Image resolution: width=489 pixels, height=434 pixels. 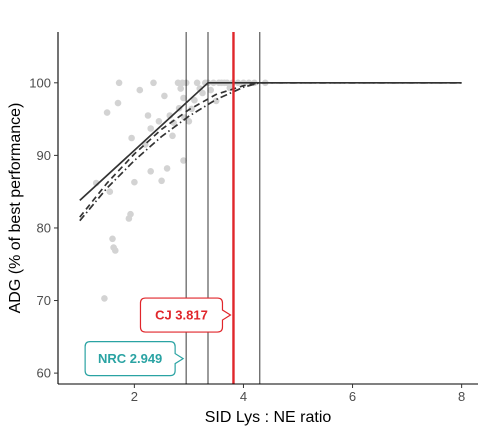 What do you see at coordinates (44, 155) in the screenshot?
I see `y-tick-label: 90` at bounding box center [44, 155].